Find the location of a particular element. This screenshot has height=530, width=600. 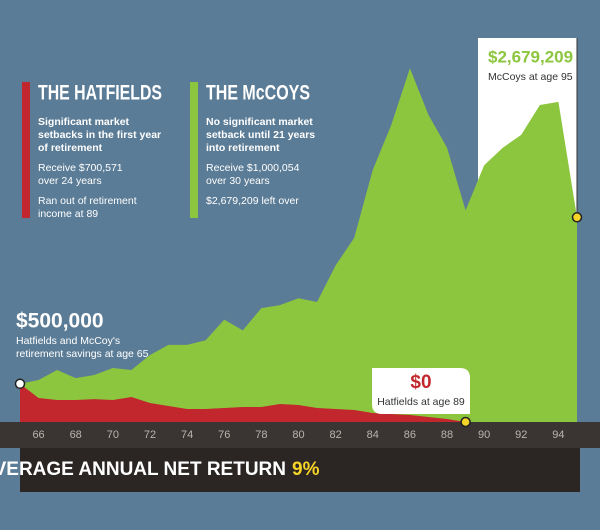

x-tick-label: 66 is located at coordinates (38, 435).